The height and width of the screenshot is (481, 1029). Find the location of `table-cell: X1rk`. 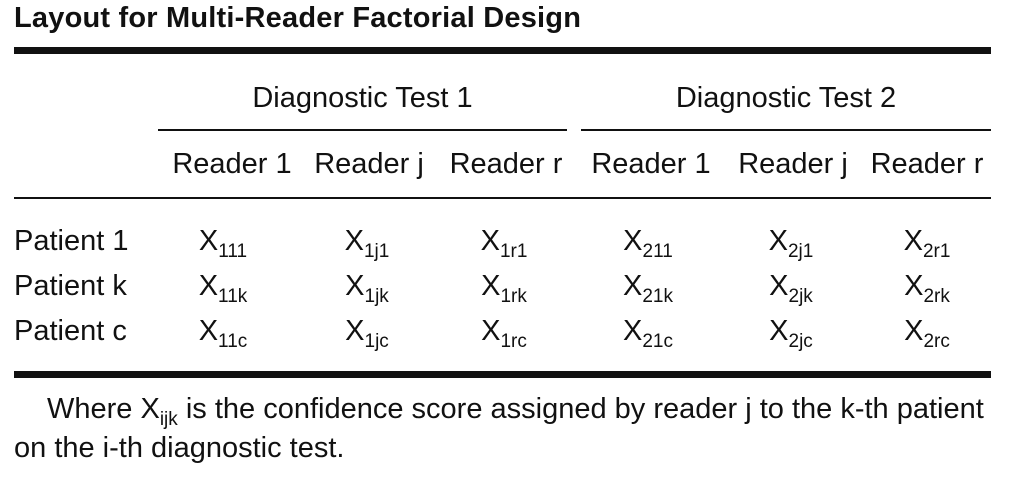

table-cell: X1rk is located at coordinates (504, 288).